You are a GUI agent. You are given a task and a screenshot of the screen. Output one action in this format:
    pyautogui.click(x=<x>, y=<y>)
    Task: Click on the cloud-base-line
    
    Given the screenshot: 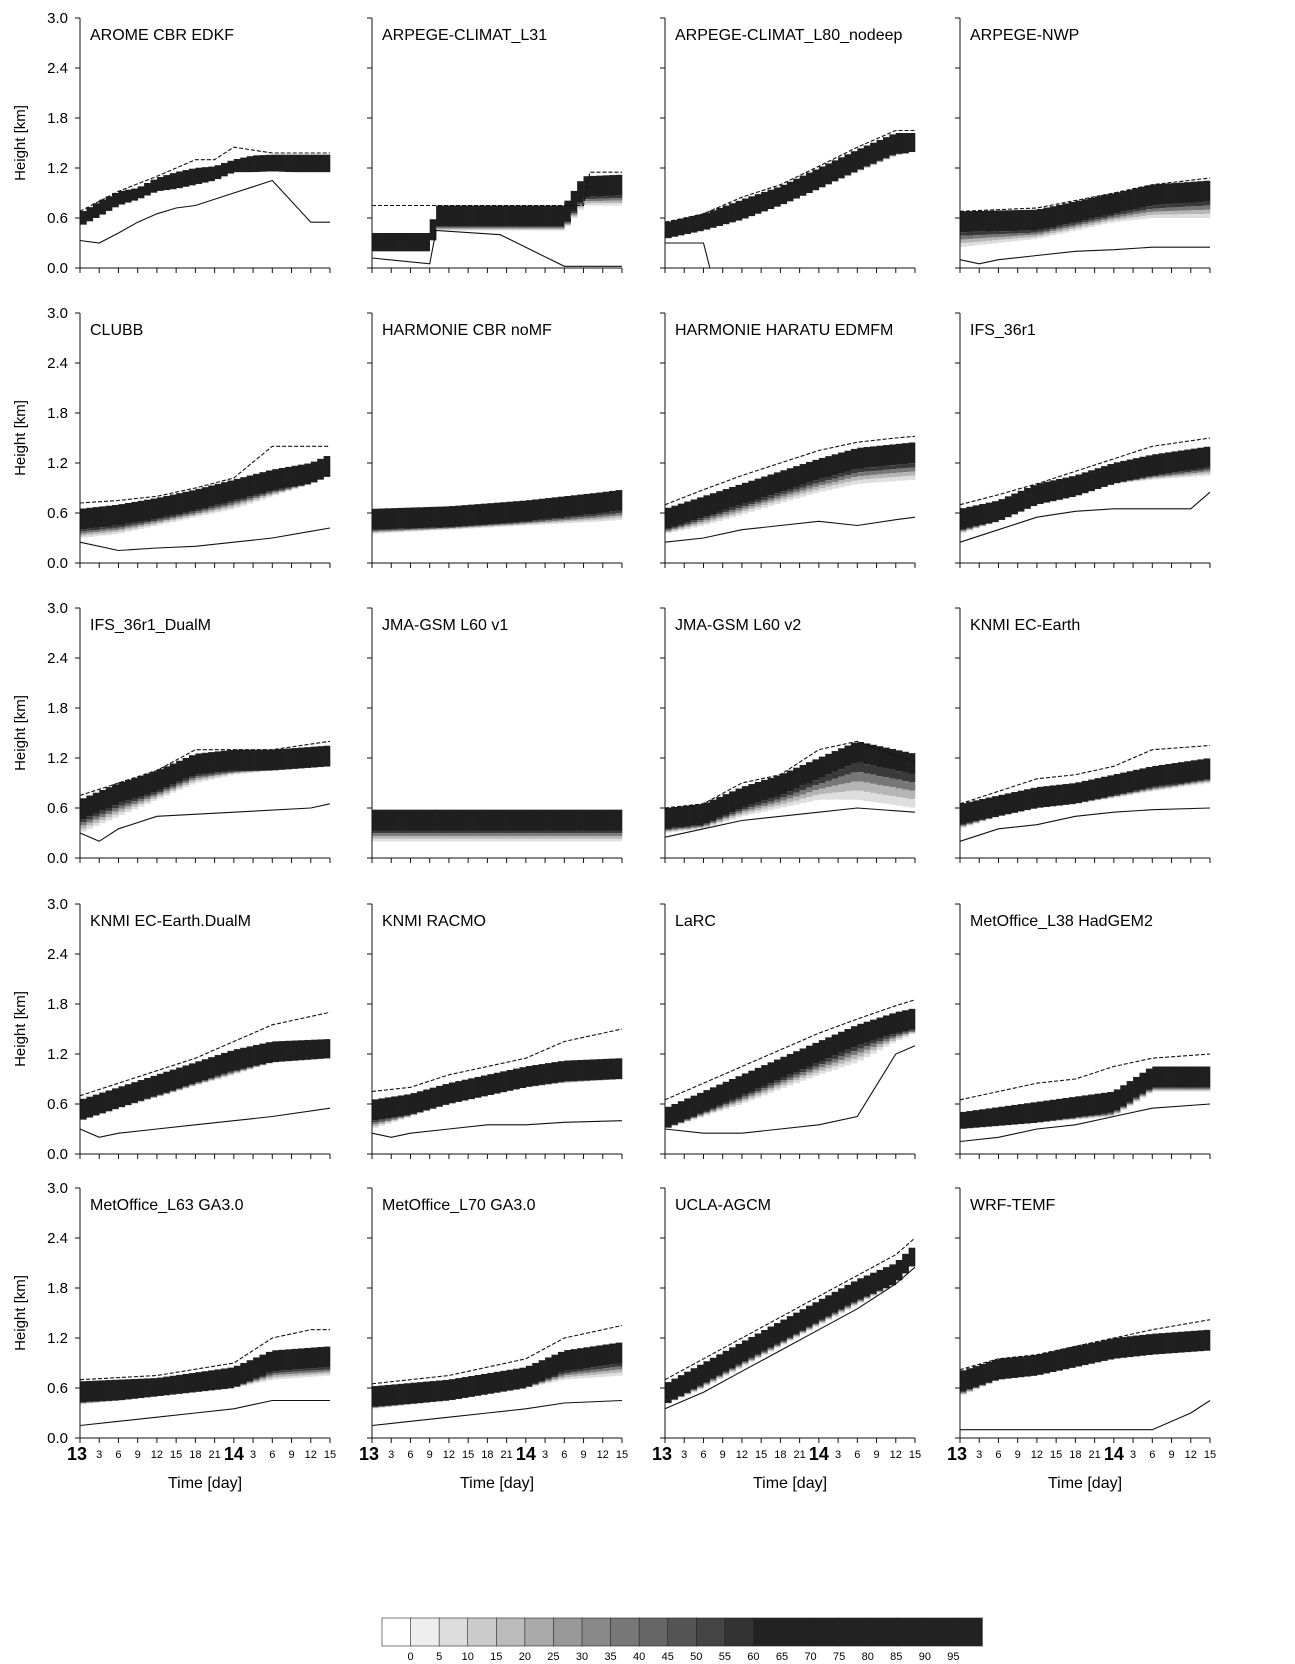 What is the action you would take?
    pyautogui.click(x=790, y=529)
    